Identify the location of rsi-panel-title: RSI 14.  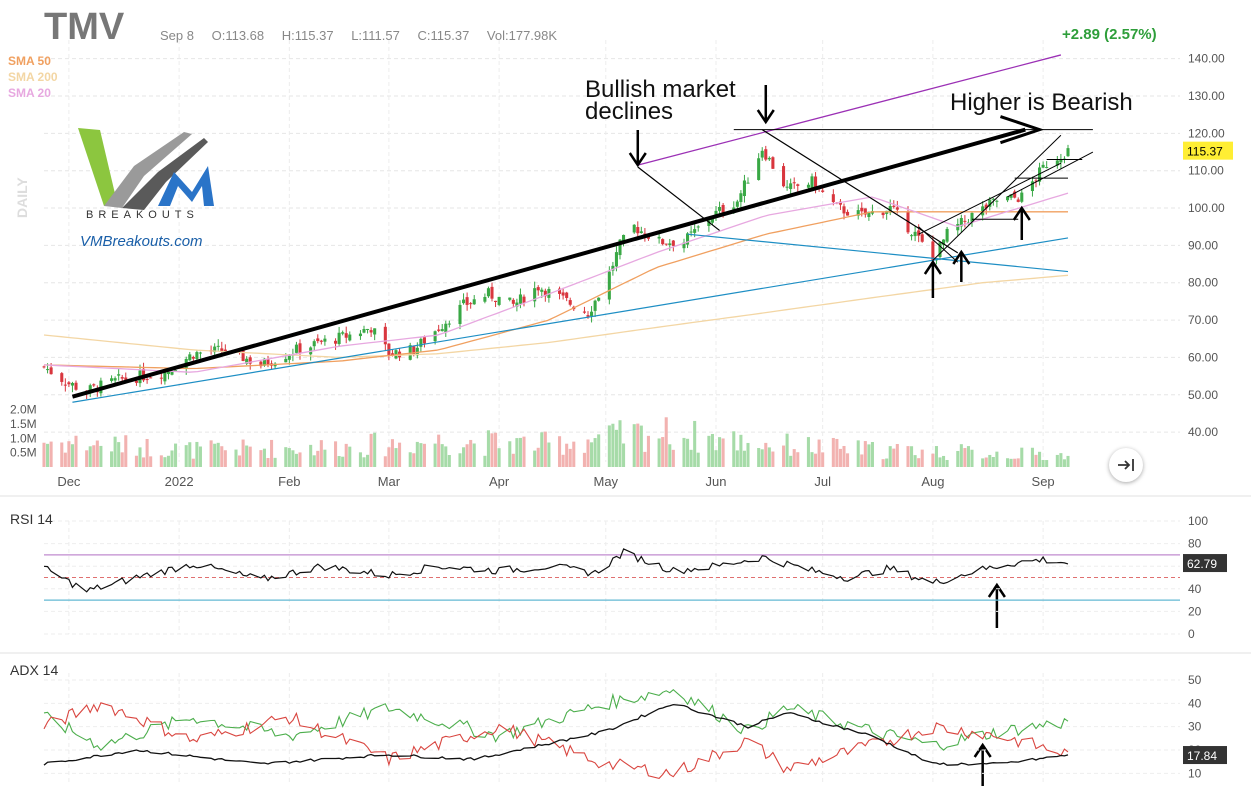
(31, 519).